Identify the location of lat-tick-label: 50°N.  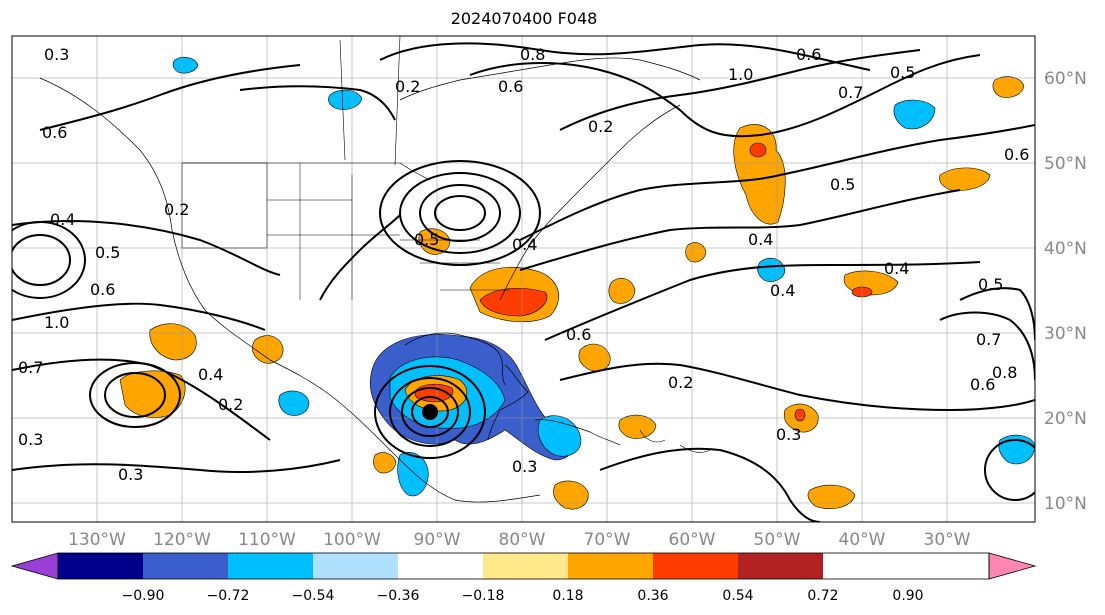
(1065, 164).